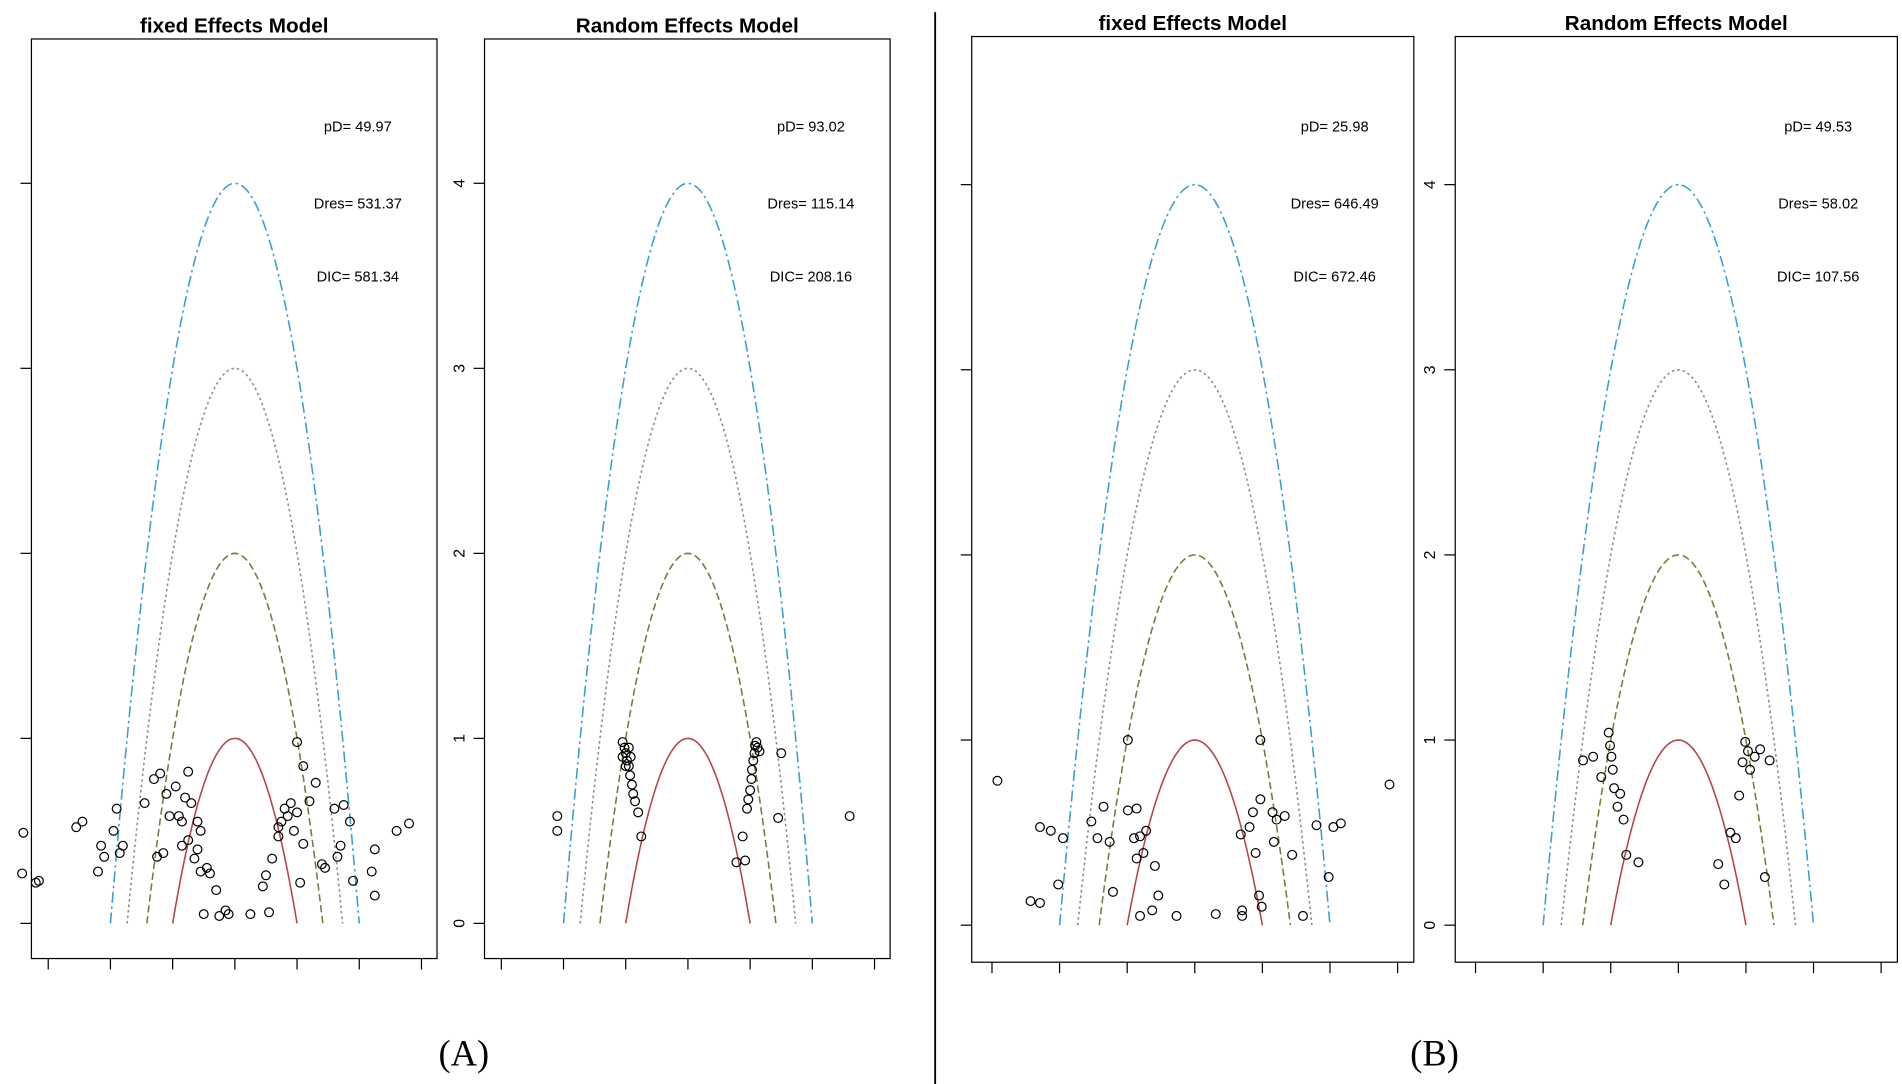 Image resolution: width=1902 pixels, height=1084 pixels. Describe the element at coordinates (1430, 369) in the screenshot. I see `y-tick-label: 3` at that location.